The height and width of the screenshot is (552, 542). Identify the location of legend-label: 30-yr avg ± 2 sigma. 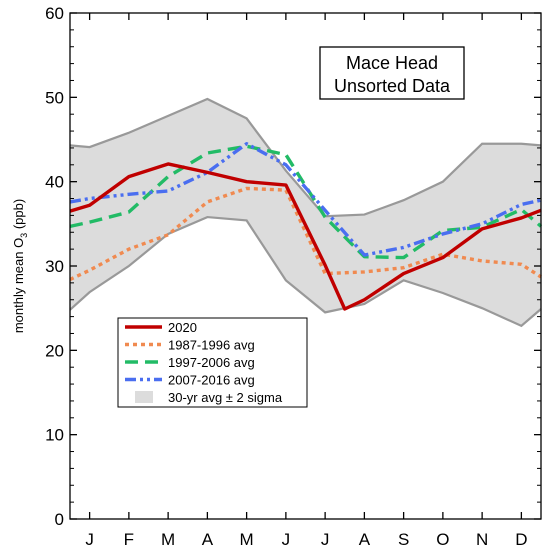
(225, 397).